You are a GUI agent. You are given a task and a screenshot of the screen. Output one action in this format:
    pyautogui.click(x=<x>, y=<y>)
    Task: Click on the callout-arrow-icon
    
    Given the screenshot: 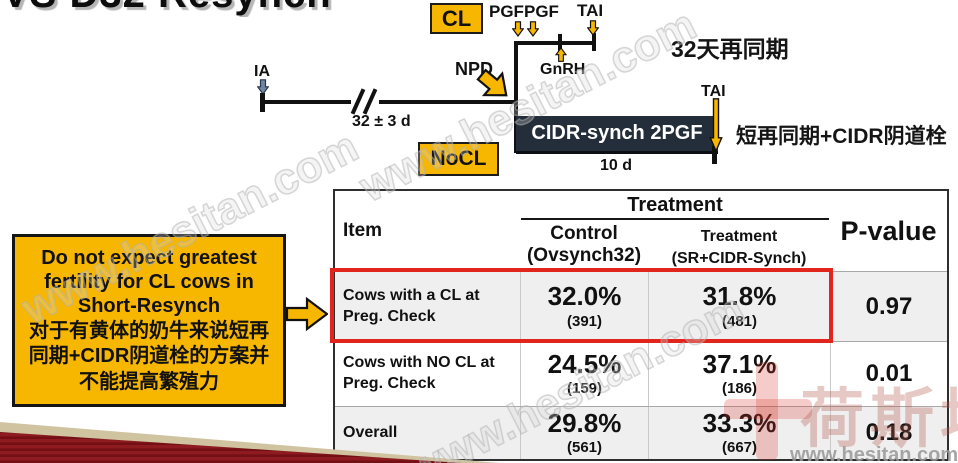 What is the action you would take?
    pyautogui.click(x=307, y=316)
    